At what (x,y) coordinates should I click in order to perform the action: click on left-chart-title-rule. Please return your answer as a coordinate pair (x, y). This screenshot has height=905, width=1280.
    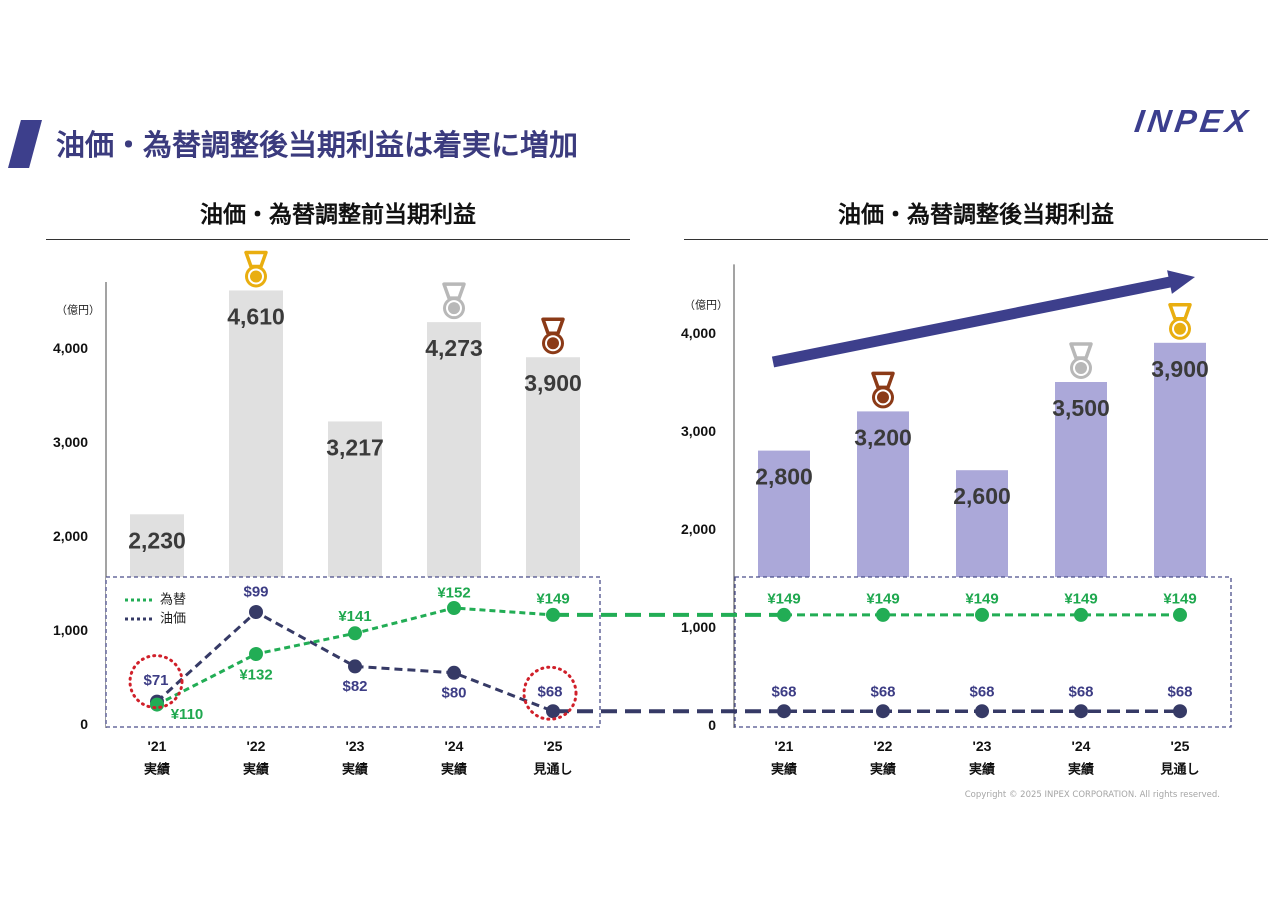
    Looking at the image, I should click on (338, 239).